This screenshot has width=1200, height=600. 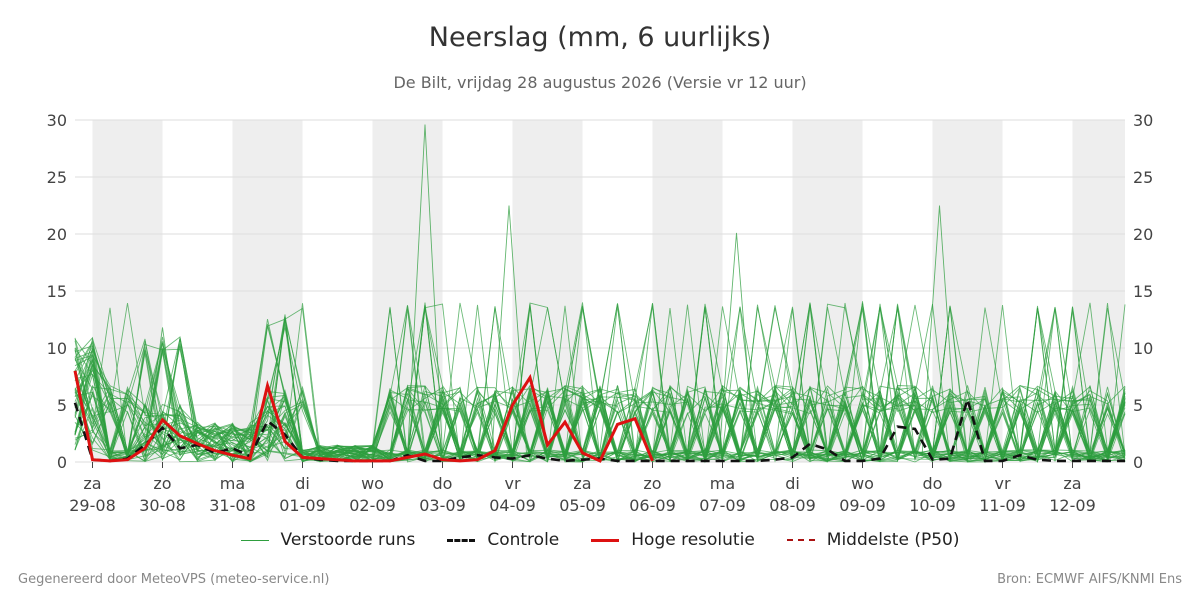 What do you see at coordinates (302, 505) in the screenshot?
I see `x-tick-date: 01-09` at bounding box center [302, 505].